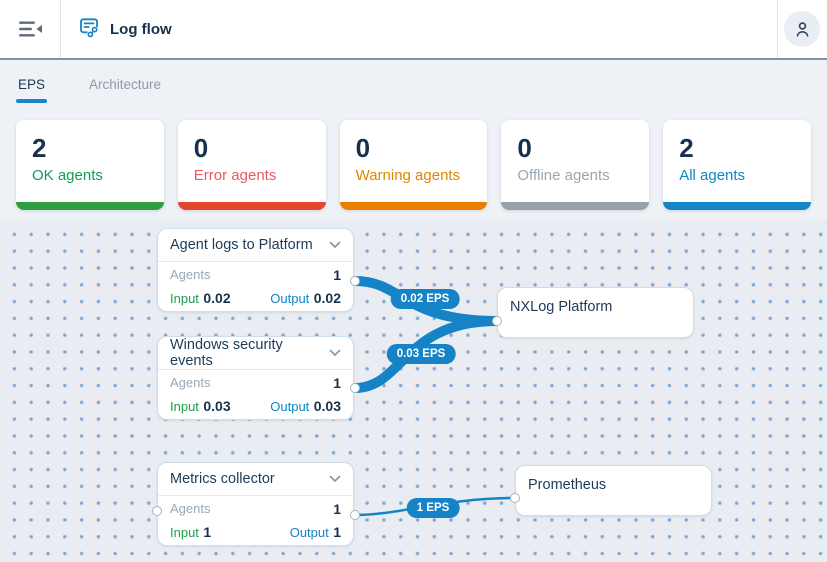 The image size is (827, 562). I want to click on tab-eps-label: EPS, so click(32, 84).